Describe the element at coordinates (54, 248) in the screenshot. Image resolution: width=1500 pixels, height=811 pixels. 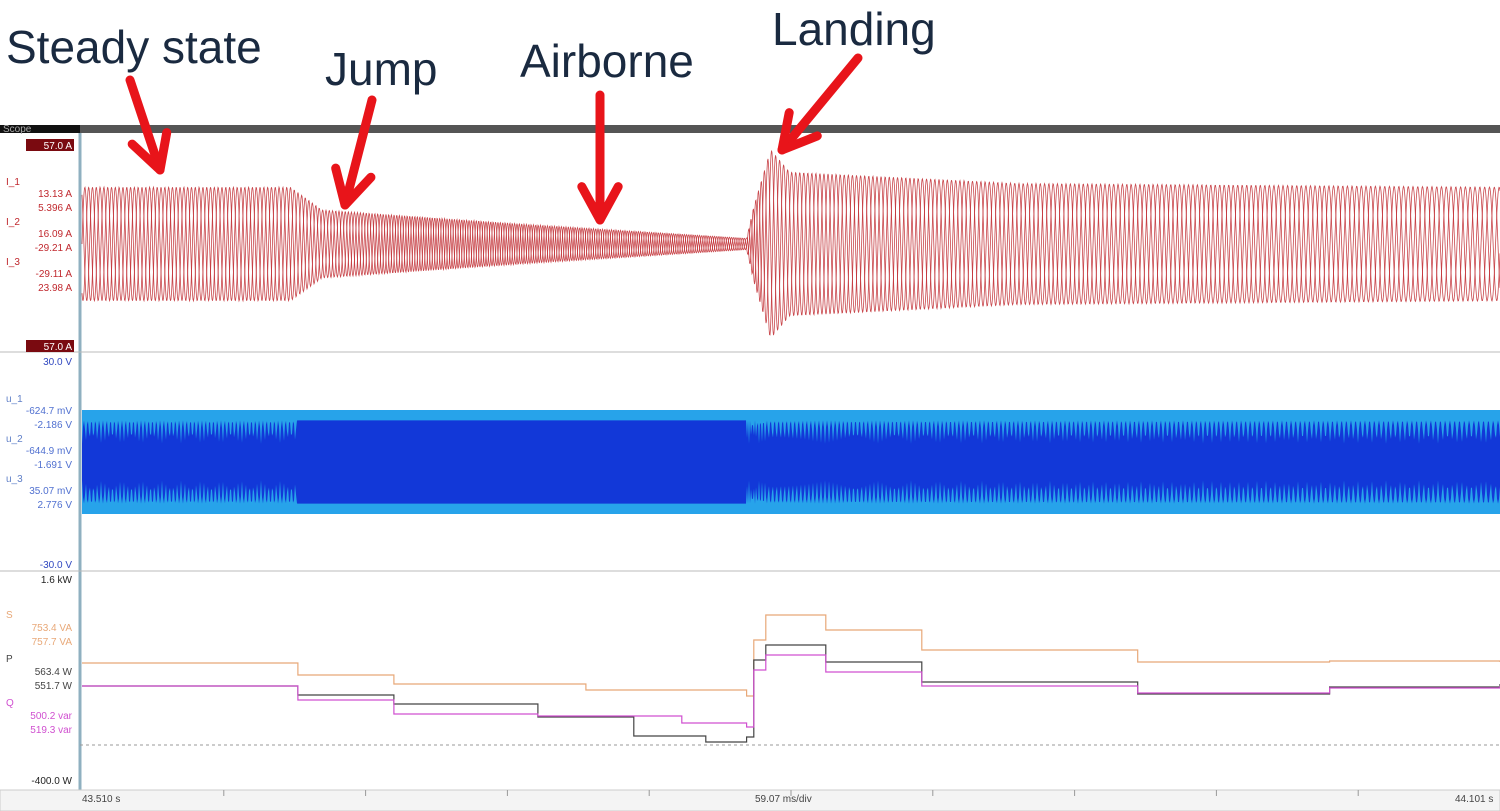
I see `current-cursor2-value: -29.21 A` at that location.